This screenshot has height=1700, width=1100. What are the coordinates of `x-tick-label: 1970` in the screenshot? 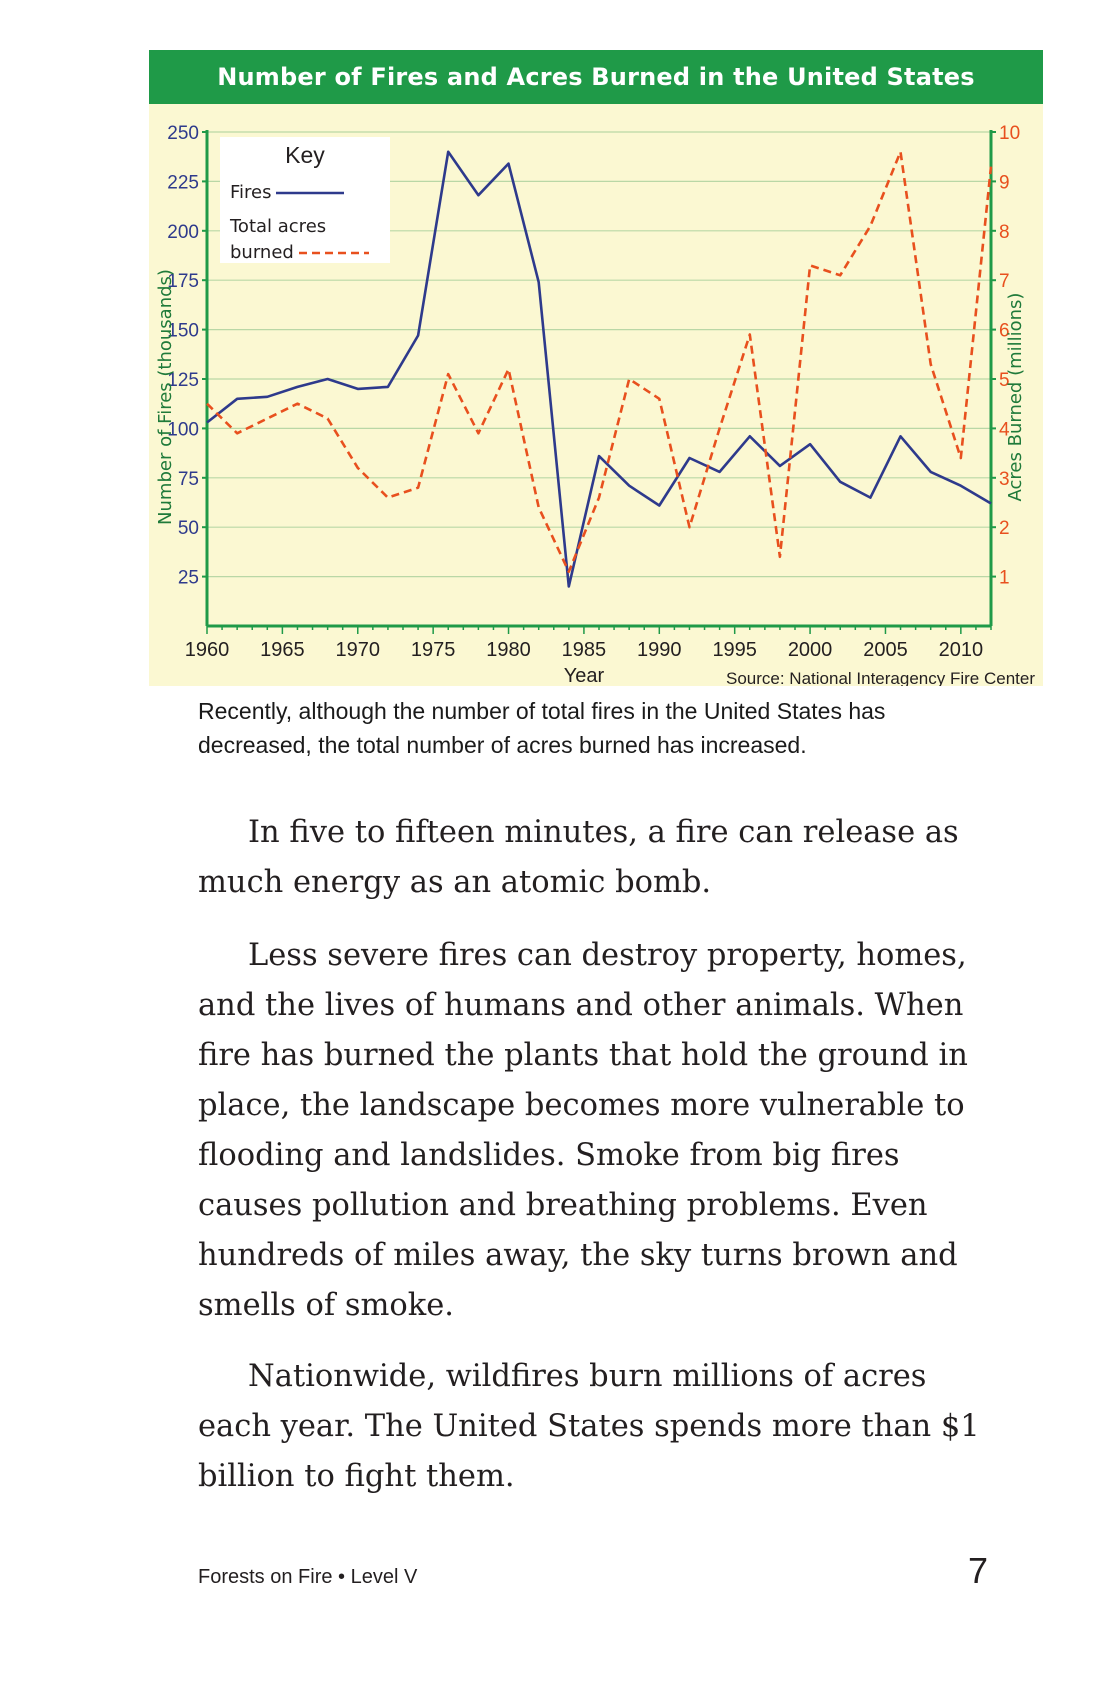 It's located at (358, 650).